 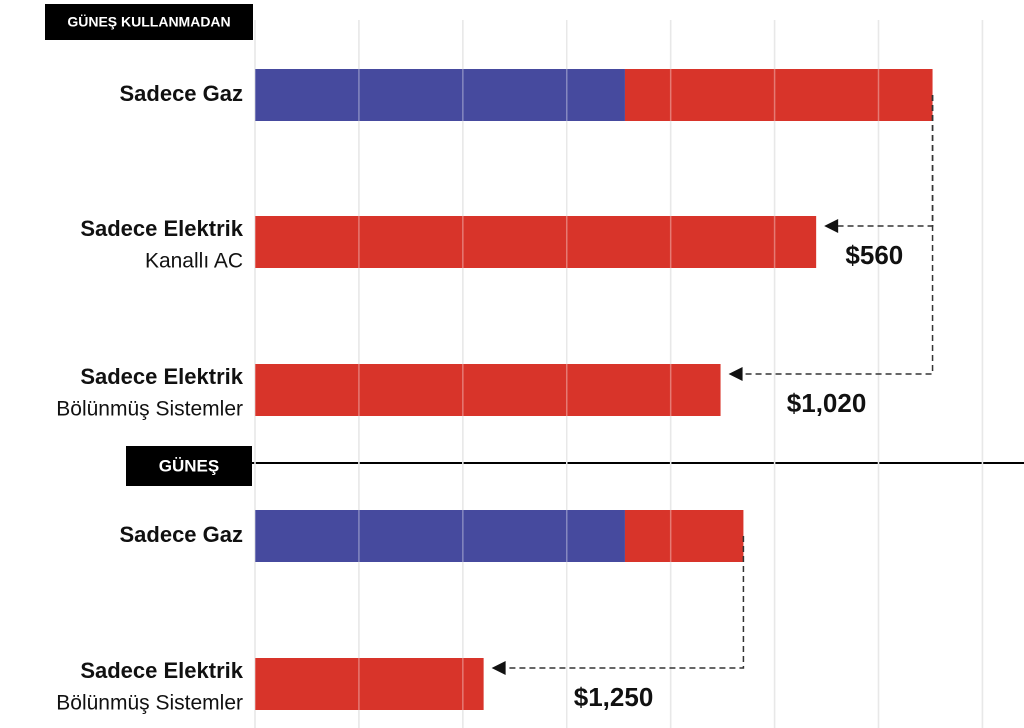 I want to click on savings-label: $1,020, so click(x=827, y=403).